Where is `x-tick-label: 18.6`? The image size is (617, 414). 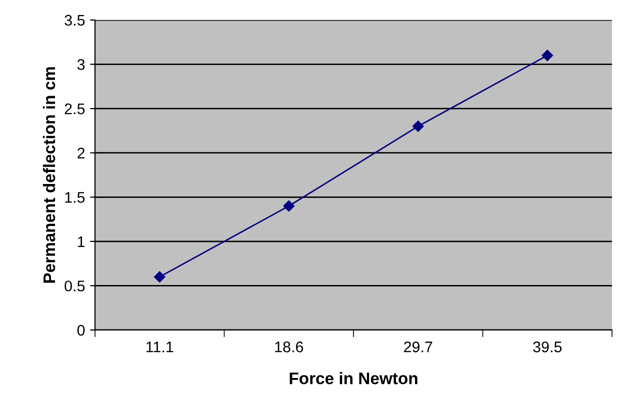
x-tick-label: 18.6 is located at coordinates (289, 347).